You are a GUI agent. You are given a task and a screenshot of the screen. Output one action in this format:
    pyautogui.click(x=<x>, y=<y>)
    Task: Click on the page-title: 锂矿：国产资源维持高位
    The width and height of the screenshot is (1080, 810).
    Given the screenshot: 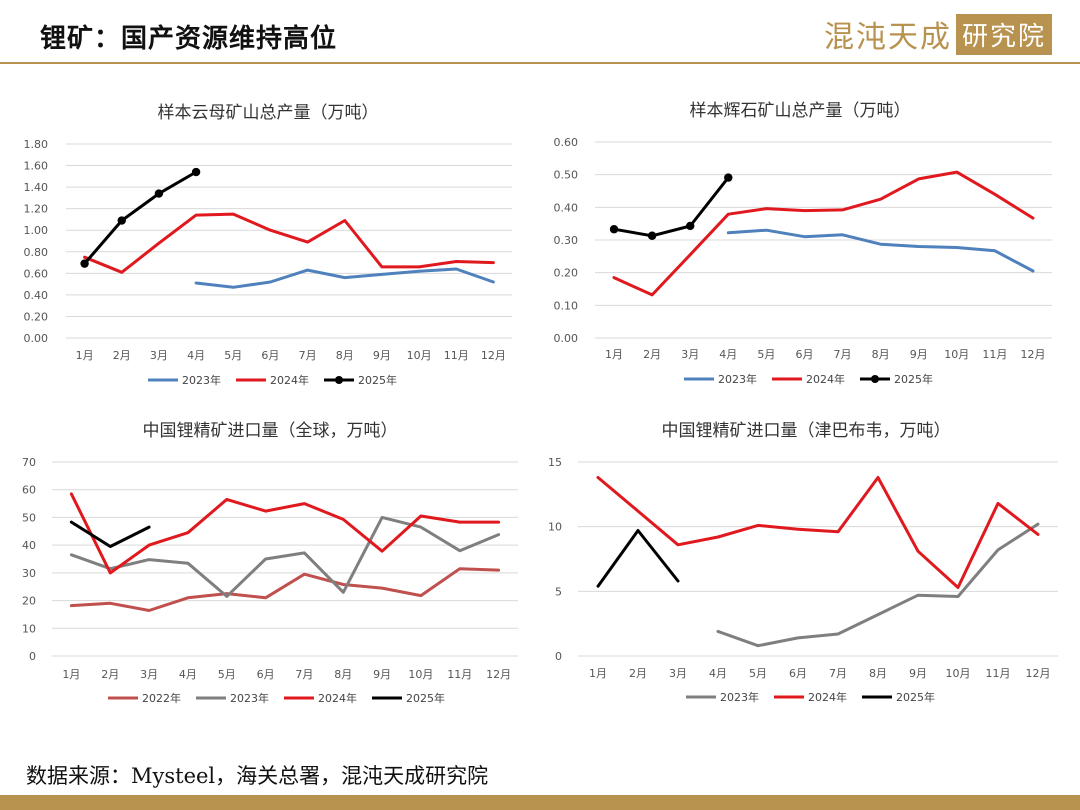 What is the action you would take?
    pyautogui.click(x=189, y=39)
    